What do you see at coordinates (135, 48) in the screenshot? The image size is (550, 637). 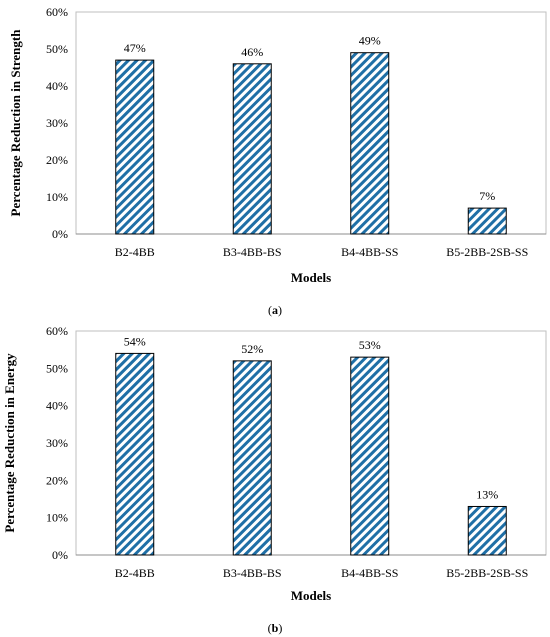 I see `data-label: 47%` at bounding box center [135, 48].